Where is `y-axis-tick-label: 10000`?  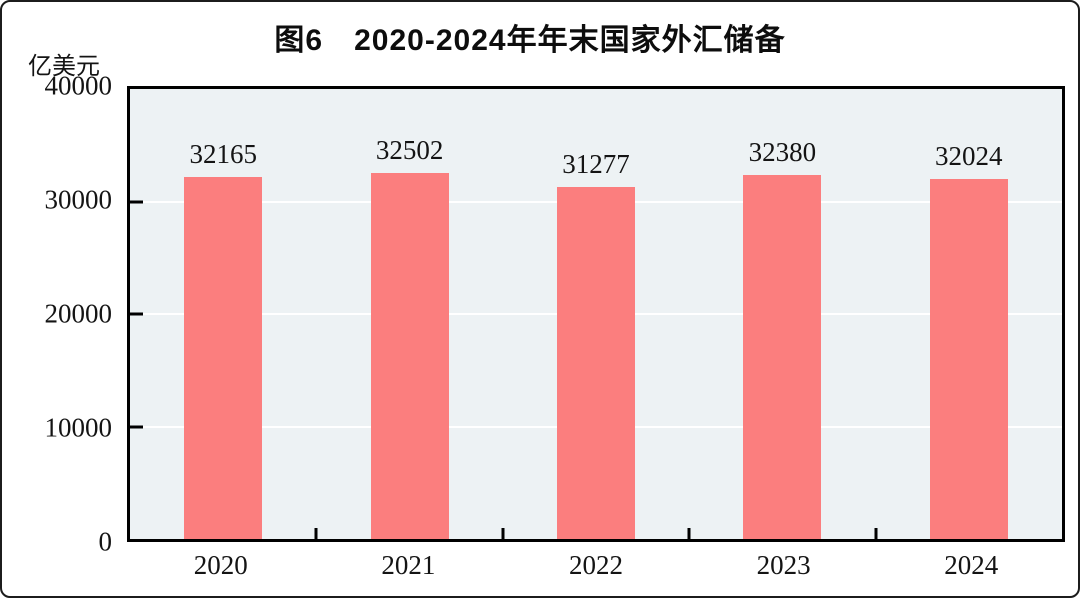
y-axis-tick-label: 10000 is located at coordinates (78, 427).